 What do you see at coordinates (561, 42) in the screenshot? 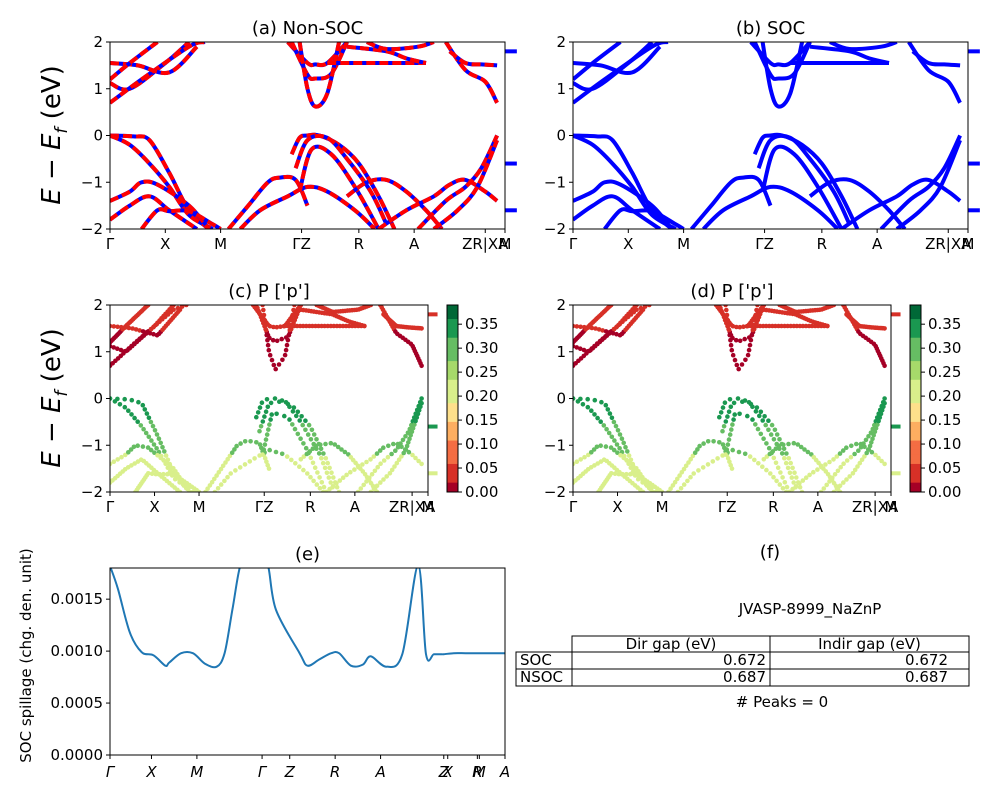
I see `panel-b-ytick-label: 2` at bounding box center [561, 42].